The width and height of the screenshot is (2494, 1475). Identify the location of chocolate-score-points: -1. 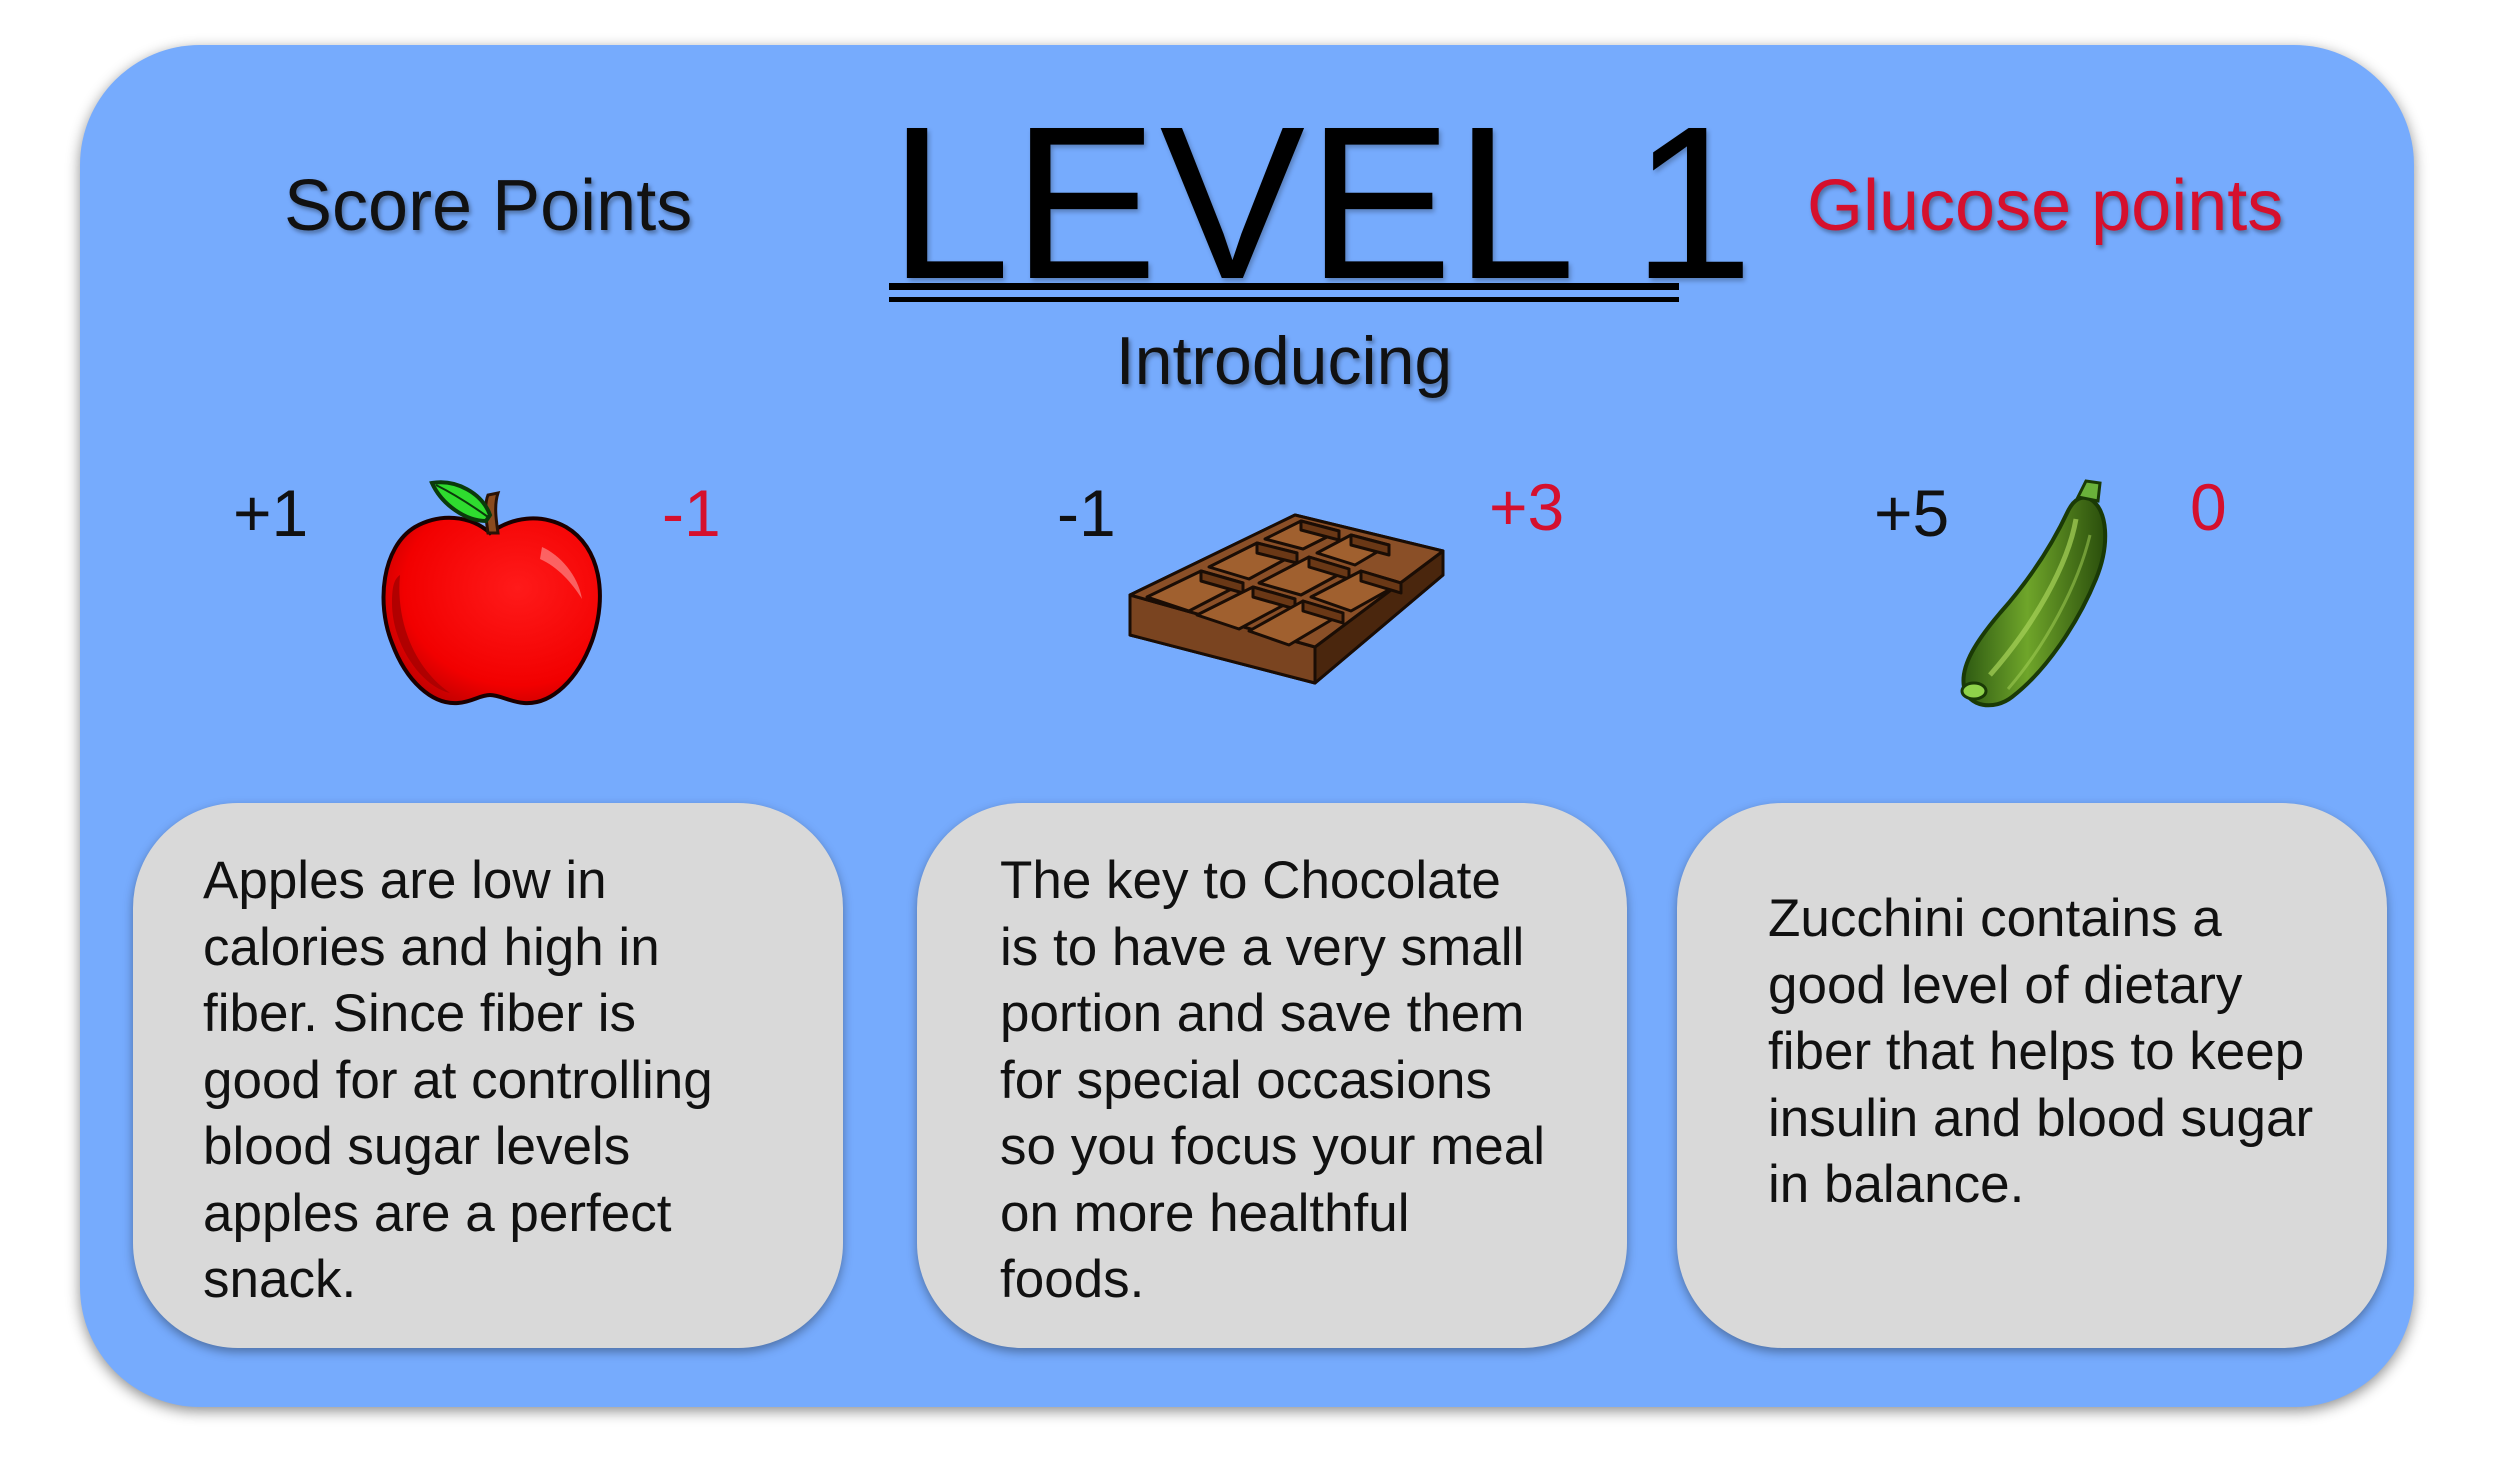
(1086, 513).